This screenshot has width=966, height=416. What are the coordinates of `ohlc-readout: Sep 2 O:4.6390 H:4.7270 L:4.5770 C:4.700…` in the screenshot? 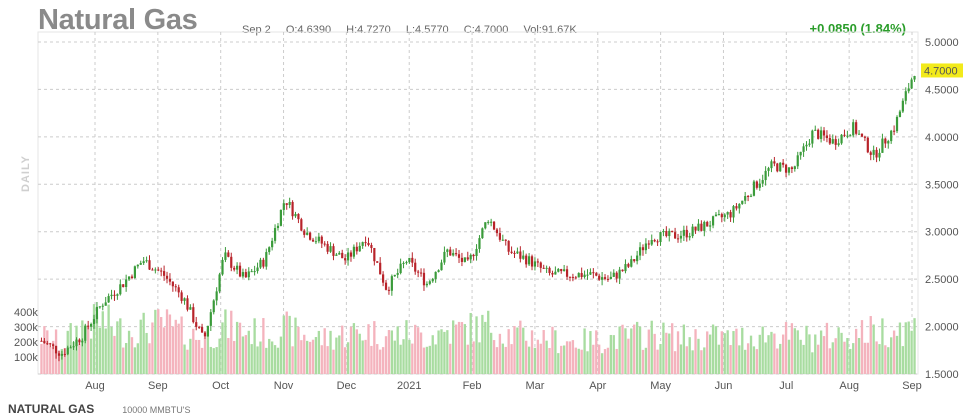 It's located at (415, 30).